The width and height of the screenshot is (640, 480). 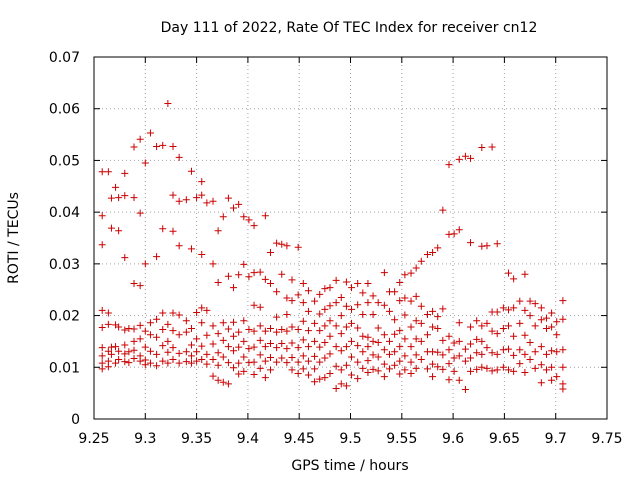 What do you see at coordinates (64, 58) in the screenshot?
I see `y-tick-label: 0.07` at bounding box center [64, 58].